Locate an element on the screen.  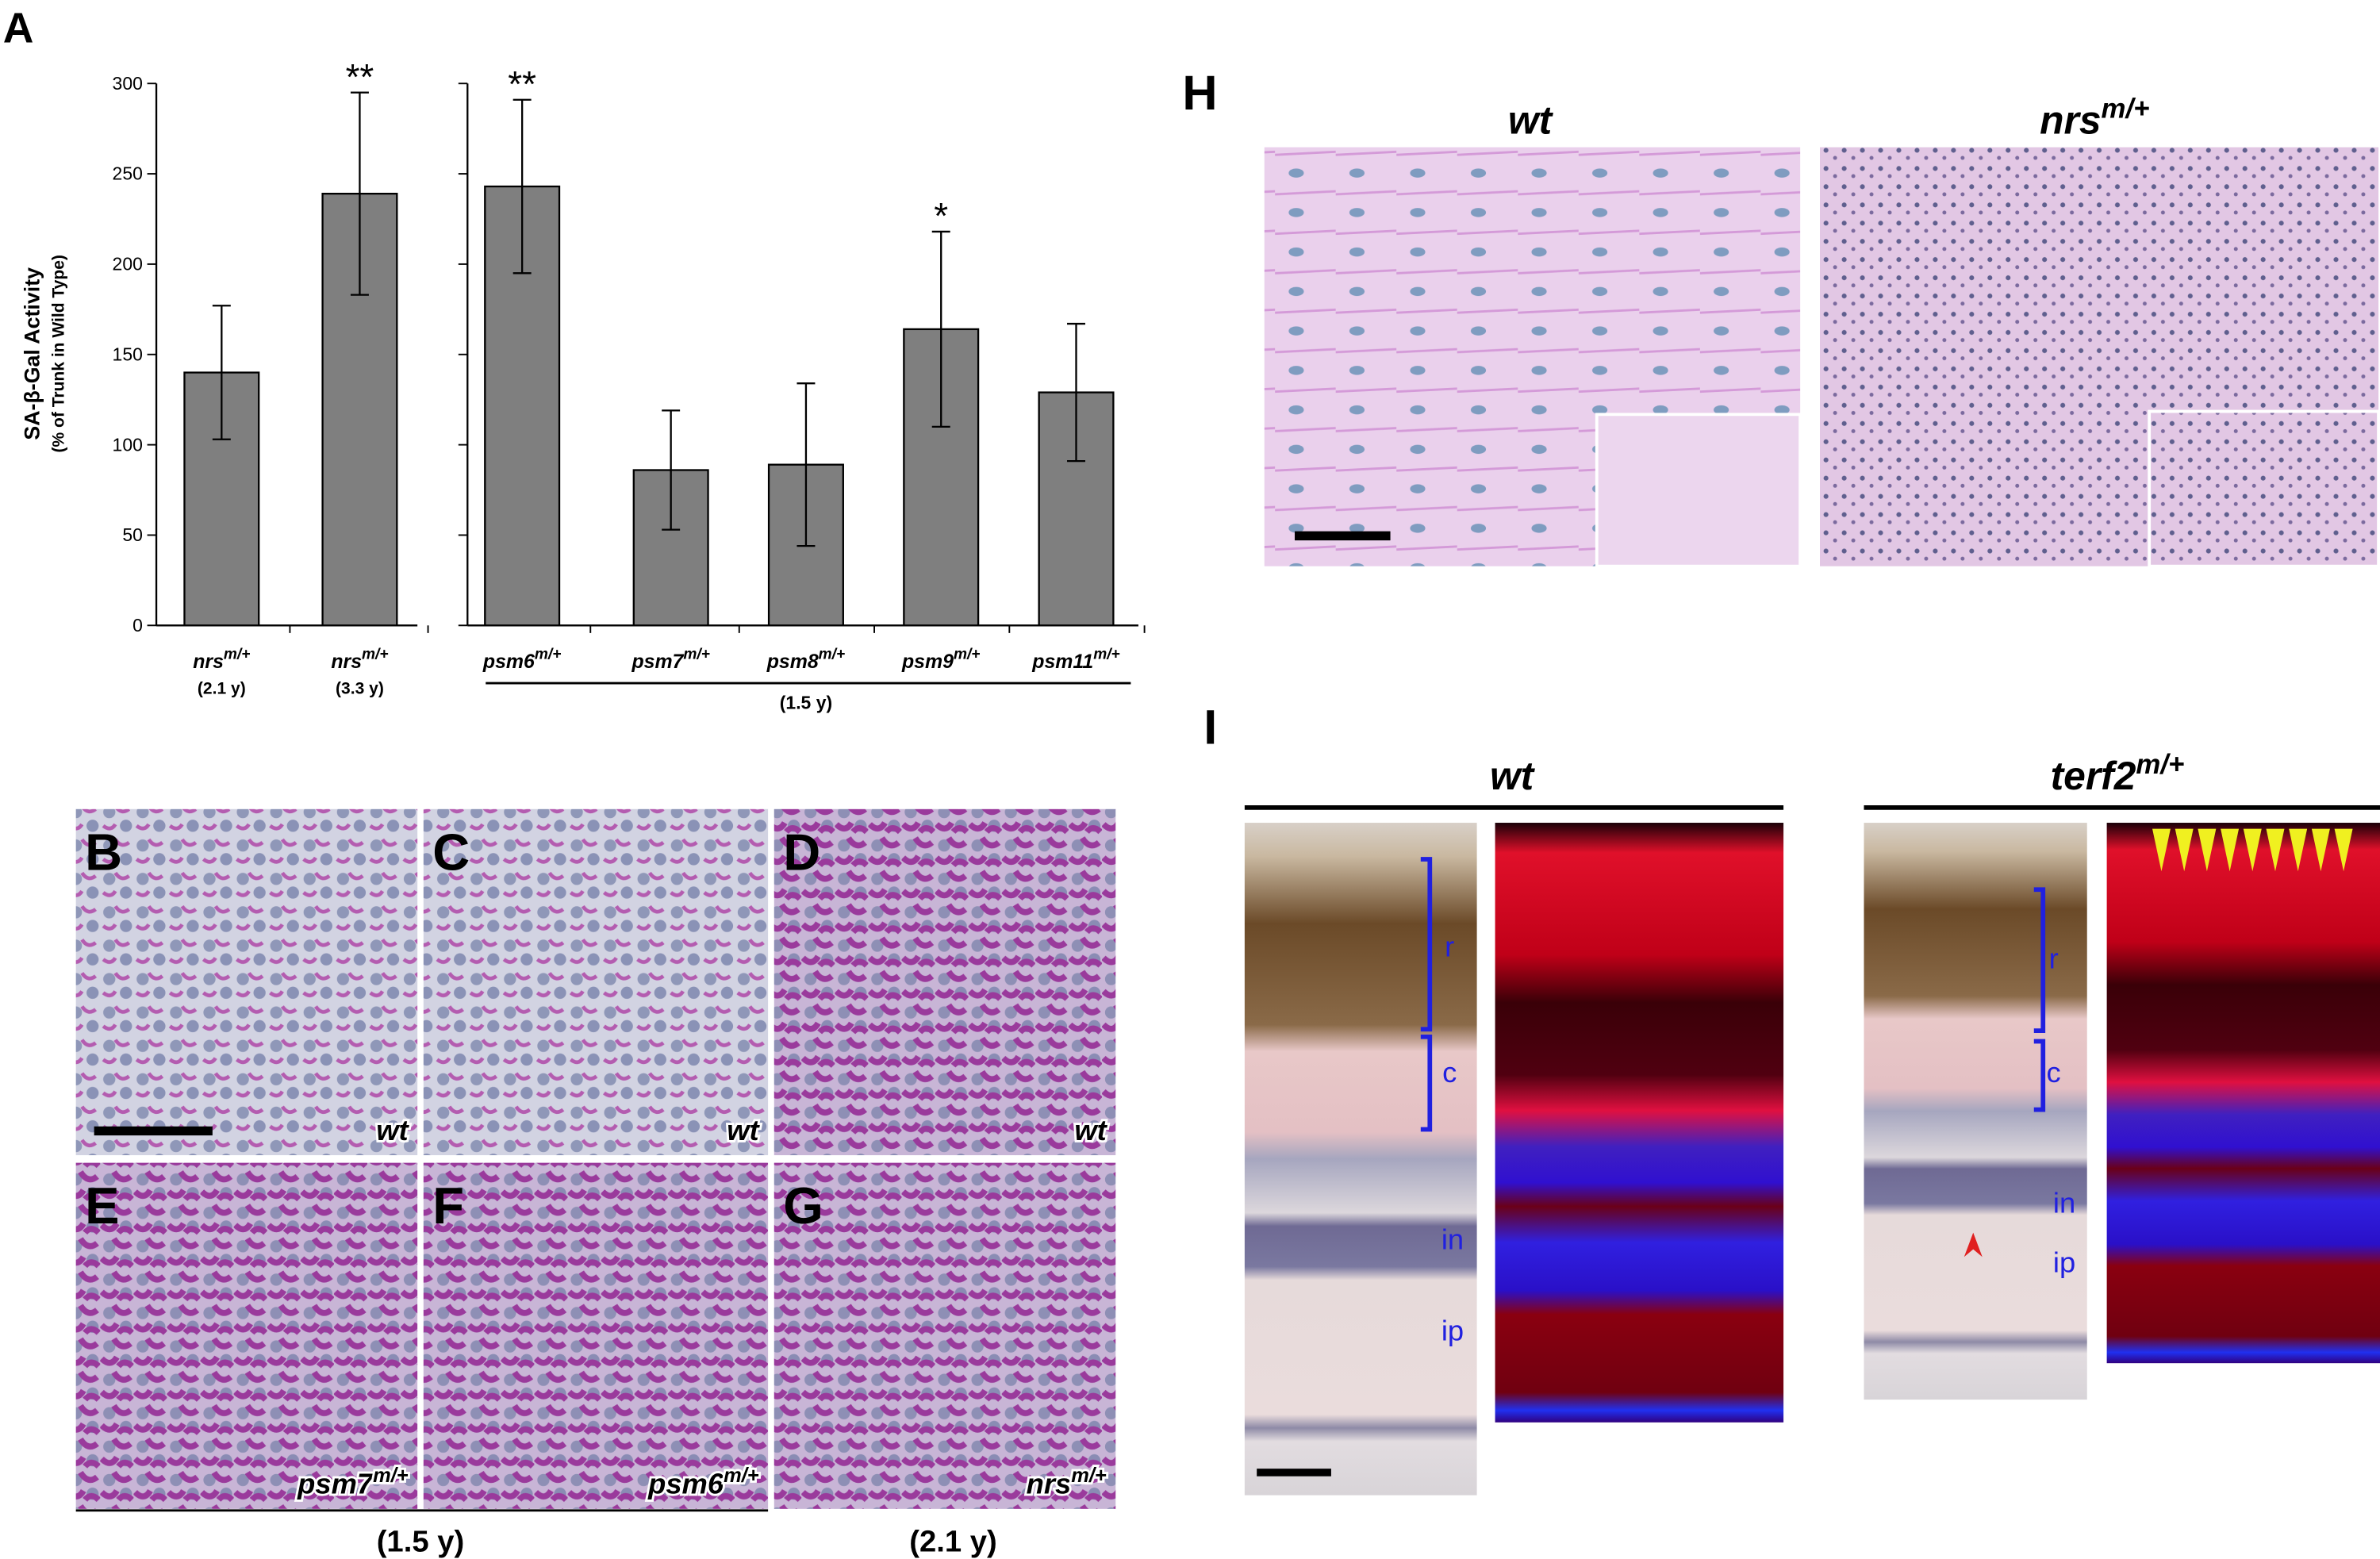
age-label: (2.1 y) is located at coordinates (953, 1541).